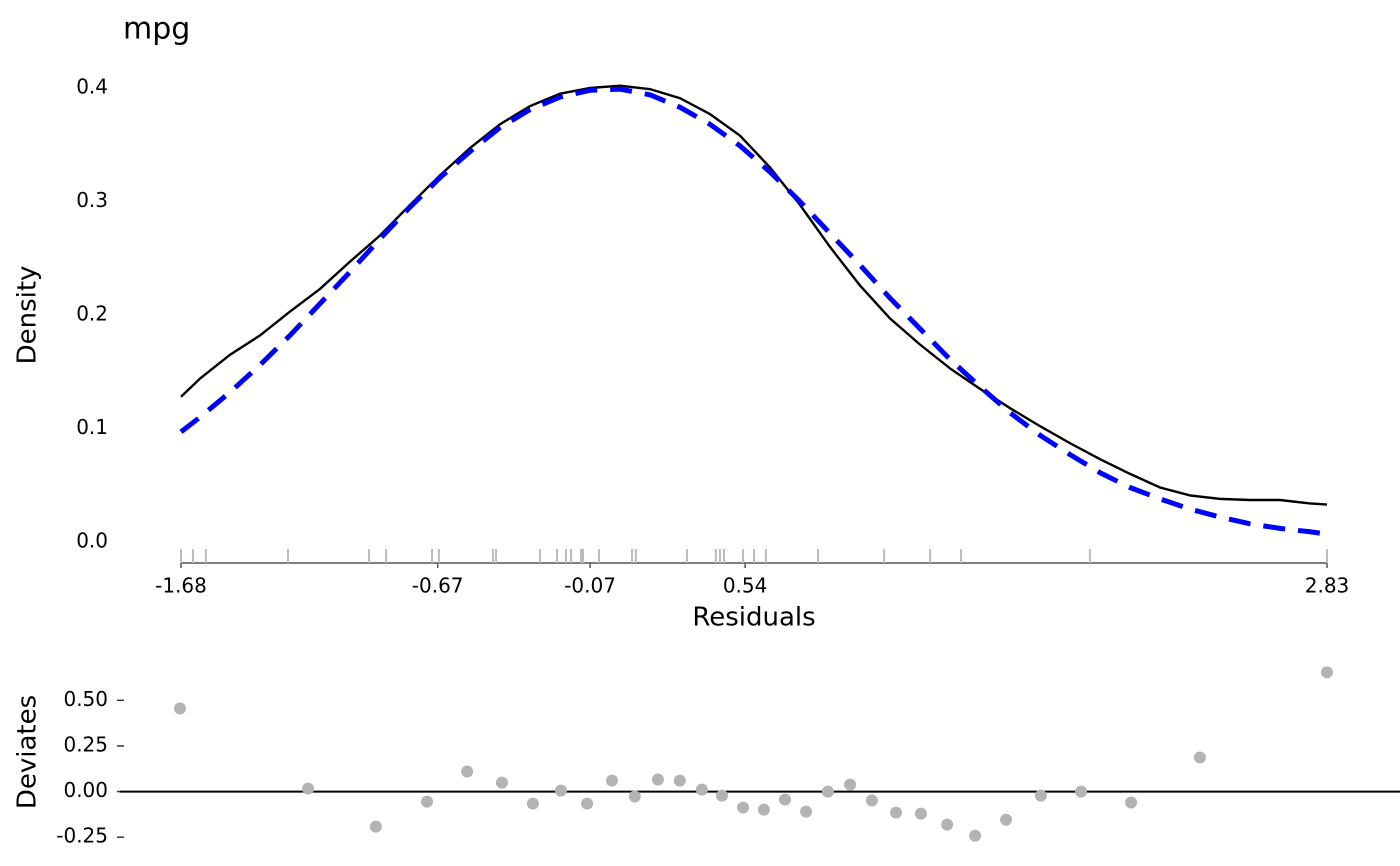  I want to click on x-tick-label: 2.83, so click(1327, 586).